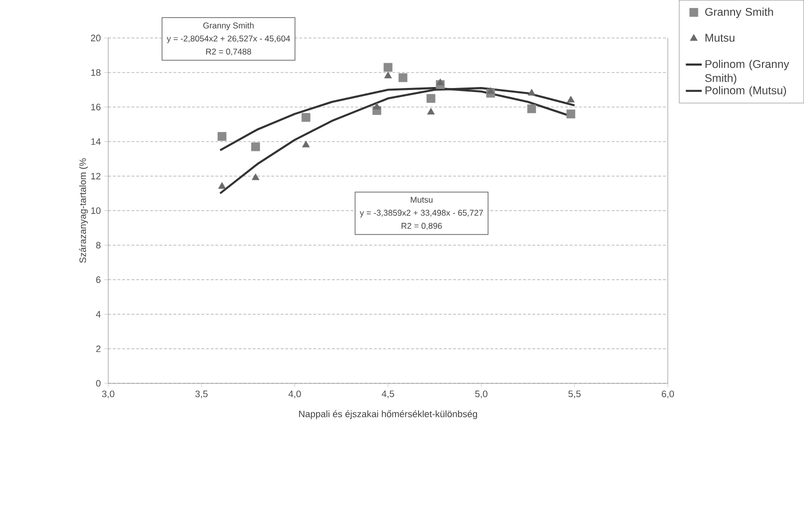 The height and width of the screenshot is (518, 804). Describe the element at coordinates (388, 394) in the screenshot. I see `x-tick-label: 4,5` at that location.